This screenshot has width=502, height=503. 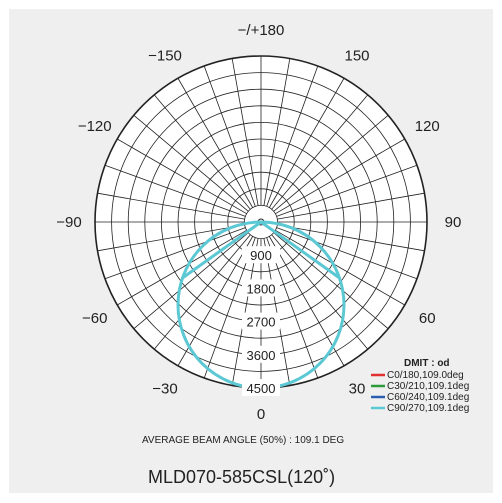 What do you see at coordinates (261, 355) in the screenshot?
I see `radial-tick-label: 3600` at bounding box center [261, 355].